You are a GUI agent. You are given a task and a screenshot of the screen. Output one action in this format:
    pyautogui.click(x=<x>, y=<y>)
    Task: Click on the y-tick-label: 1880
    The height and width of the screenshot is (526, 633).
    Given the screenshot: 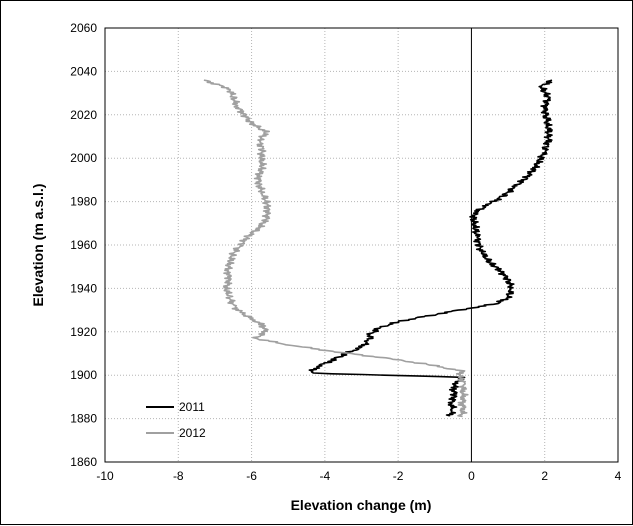 What is the action you would take?
    pyautogui.click(x=83, y=419)
    